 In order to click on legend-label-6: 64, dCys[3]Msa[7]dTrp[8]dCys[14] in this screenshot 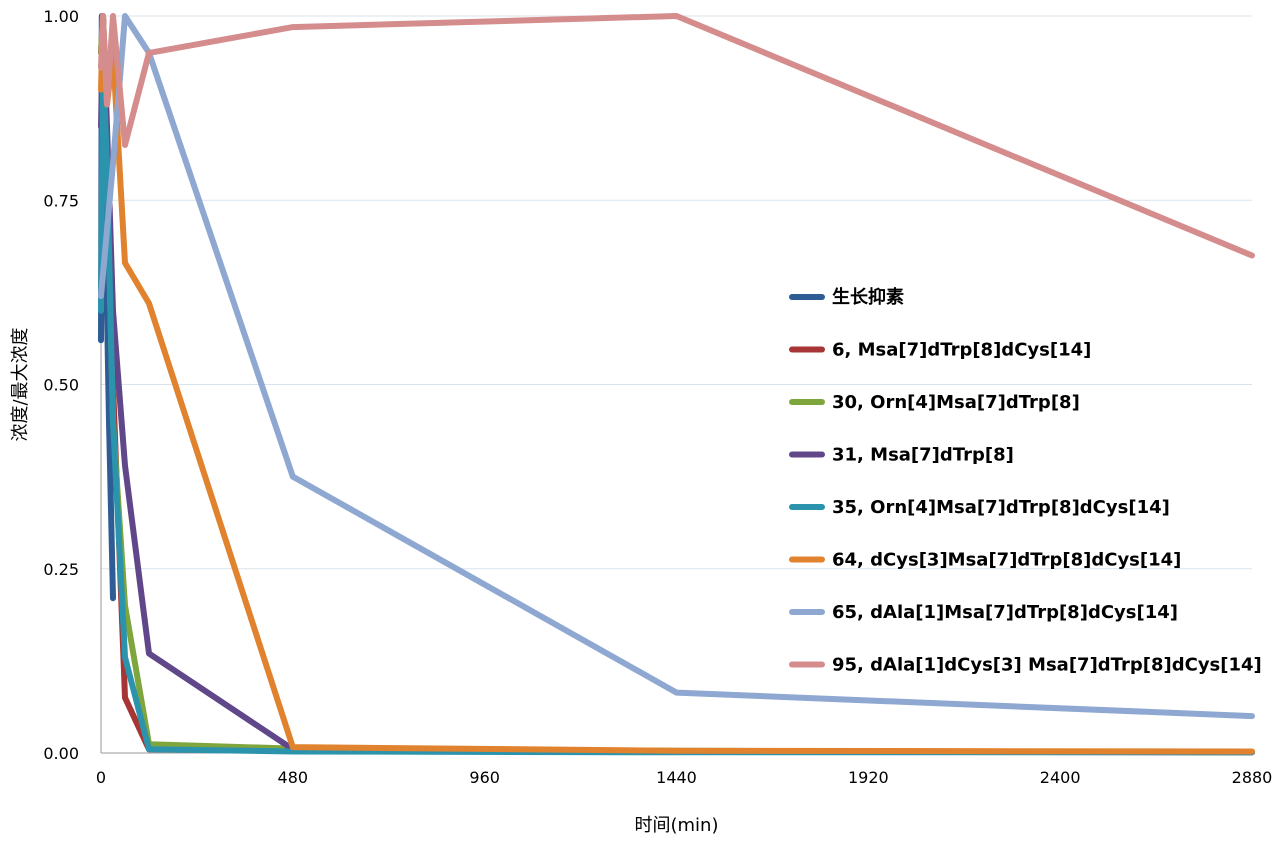, I will do `click(1006, 560)`.